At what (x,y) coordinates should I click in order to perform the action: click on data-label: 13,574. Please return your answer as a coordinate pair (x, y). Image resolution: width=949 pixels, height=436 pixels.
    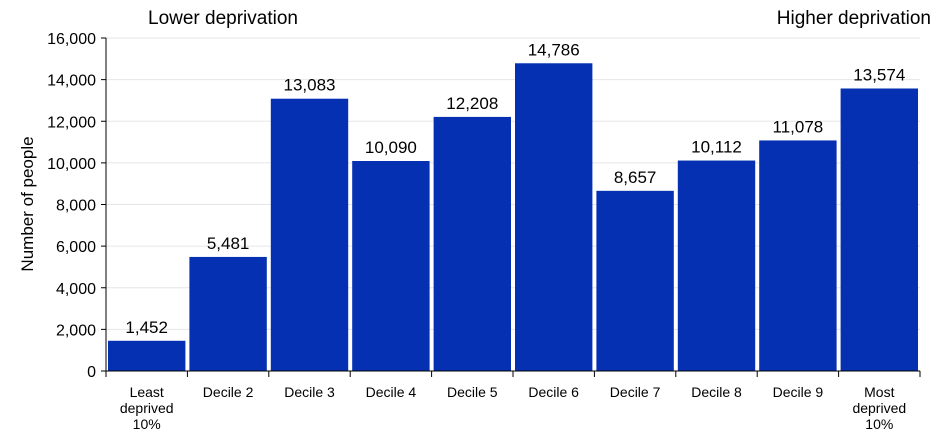
    Looking at the image, I should click on (879, 74).